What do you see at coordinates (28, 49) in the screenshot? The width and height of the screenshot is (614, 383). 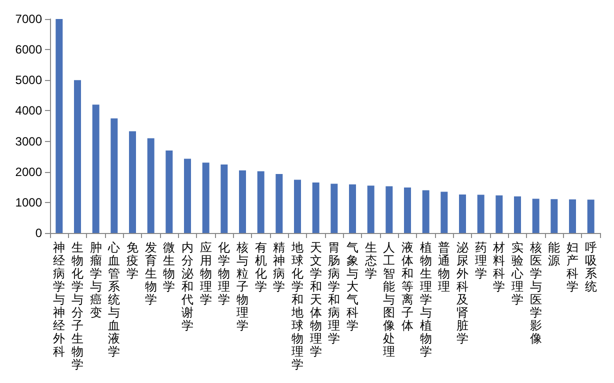 I see `y-tick-label: 6000` at bounding box center [28, 49].